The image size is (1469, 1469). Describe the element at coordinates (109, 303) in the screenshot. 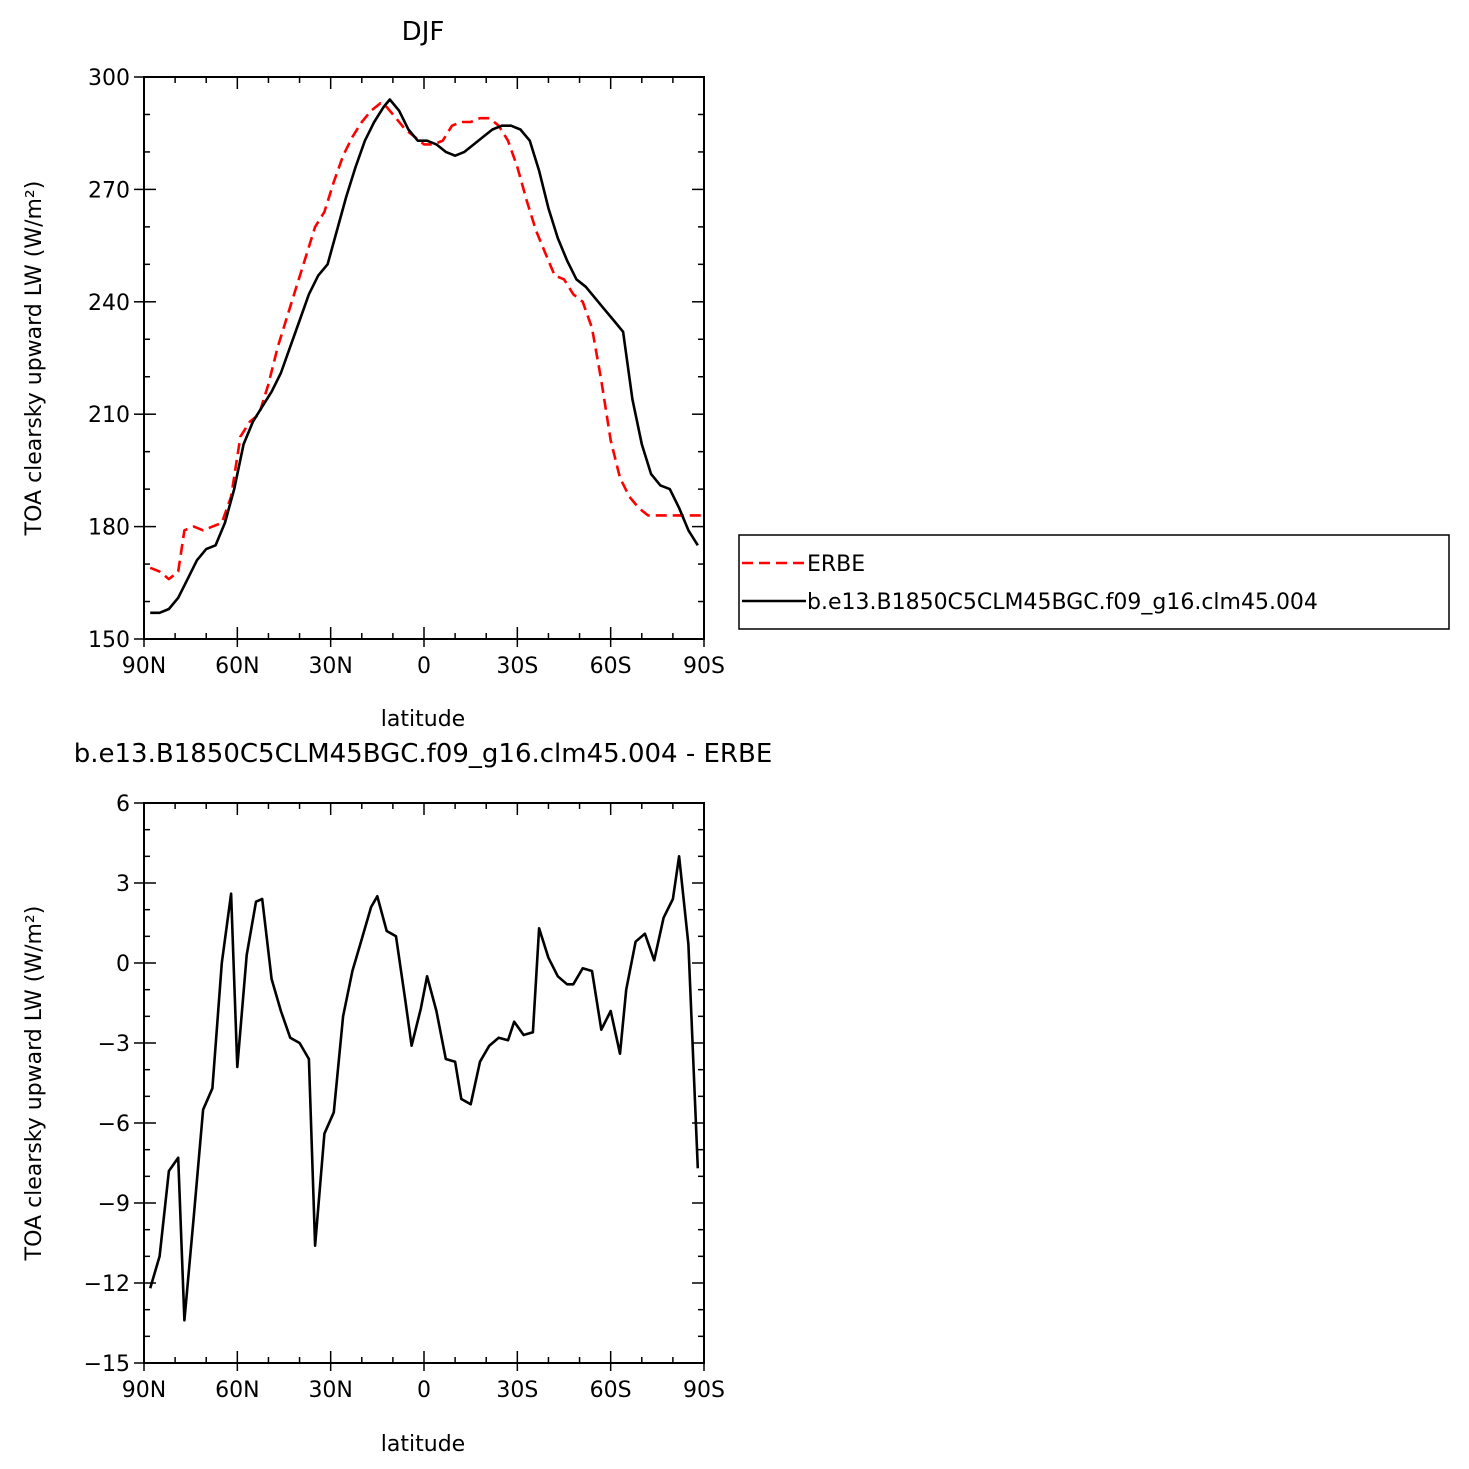

I see `y-tick-label: 240` at that location.